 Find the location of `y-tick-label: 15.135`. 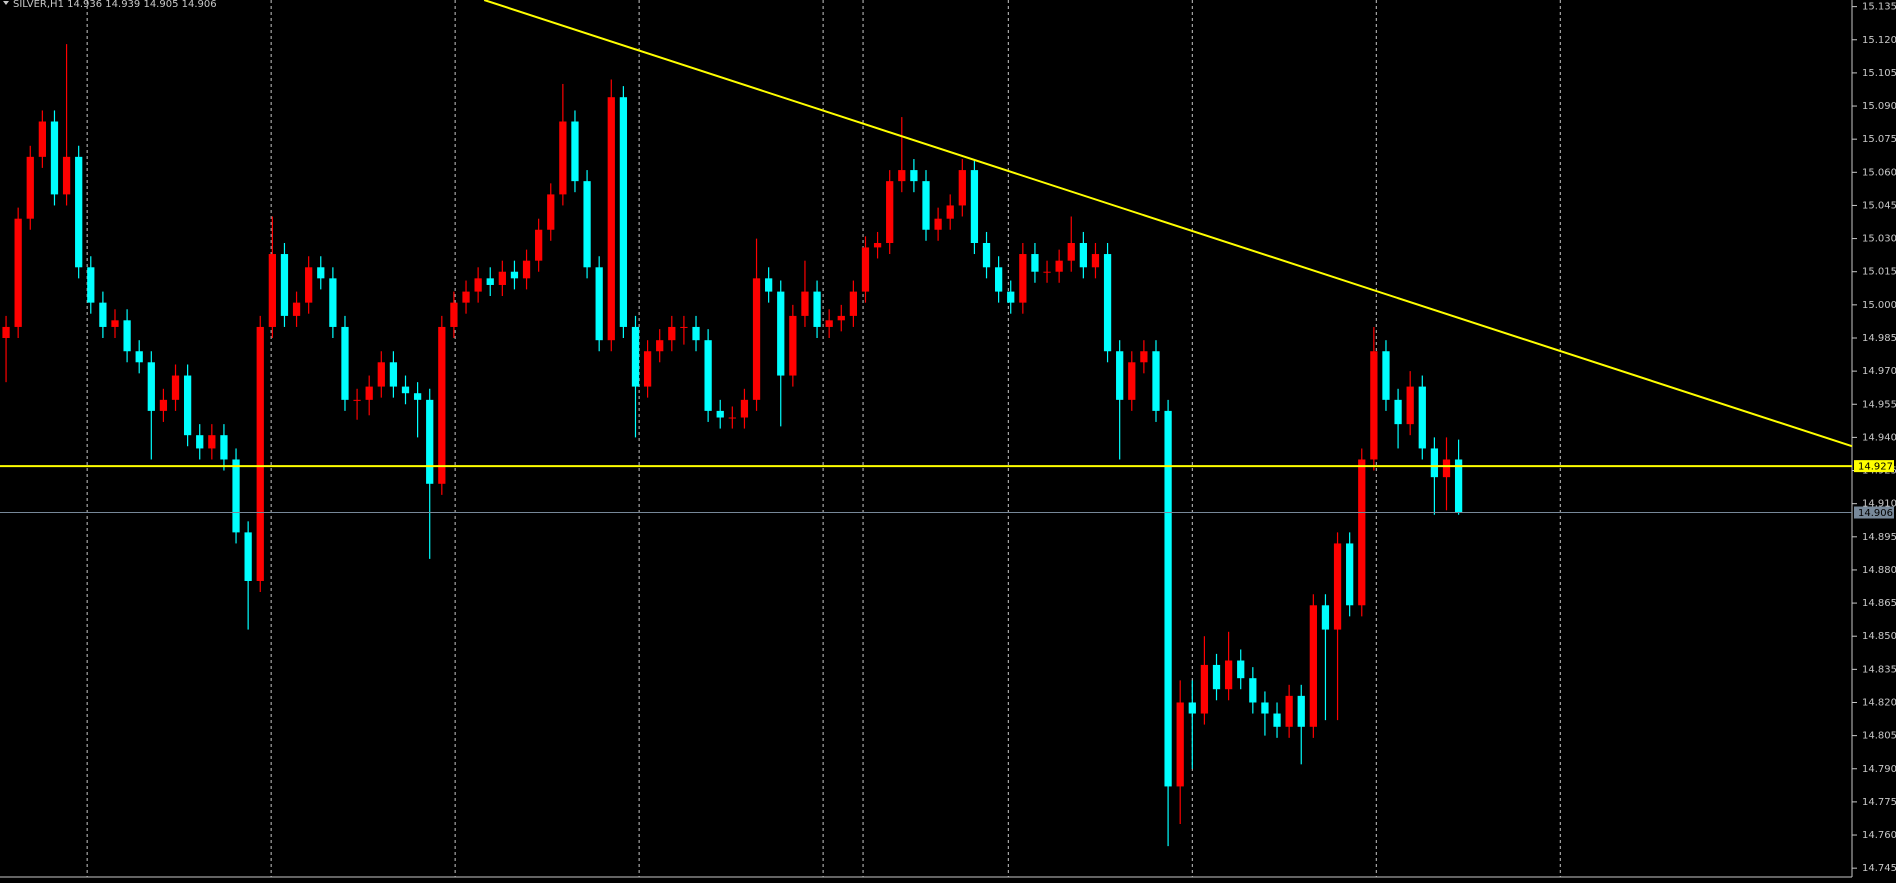

y-tick-label: 15.135 is located at coordinates (1879, 7).